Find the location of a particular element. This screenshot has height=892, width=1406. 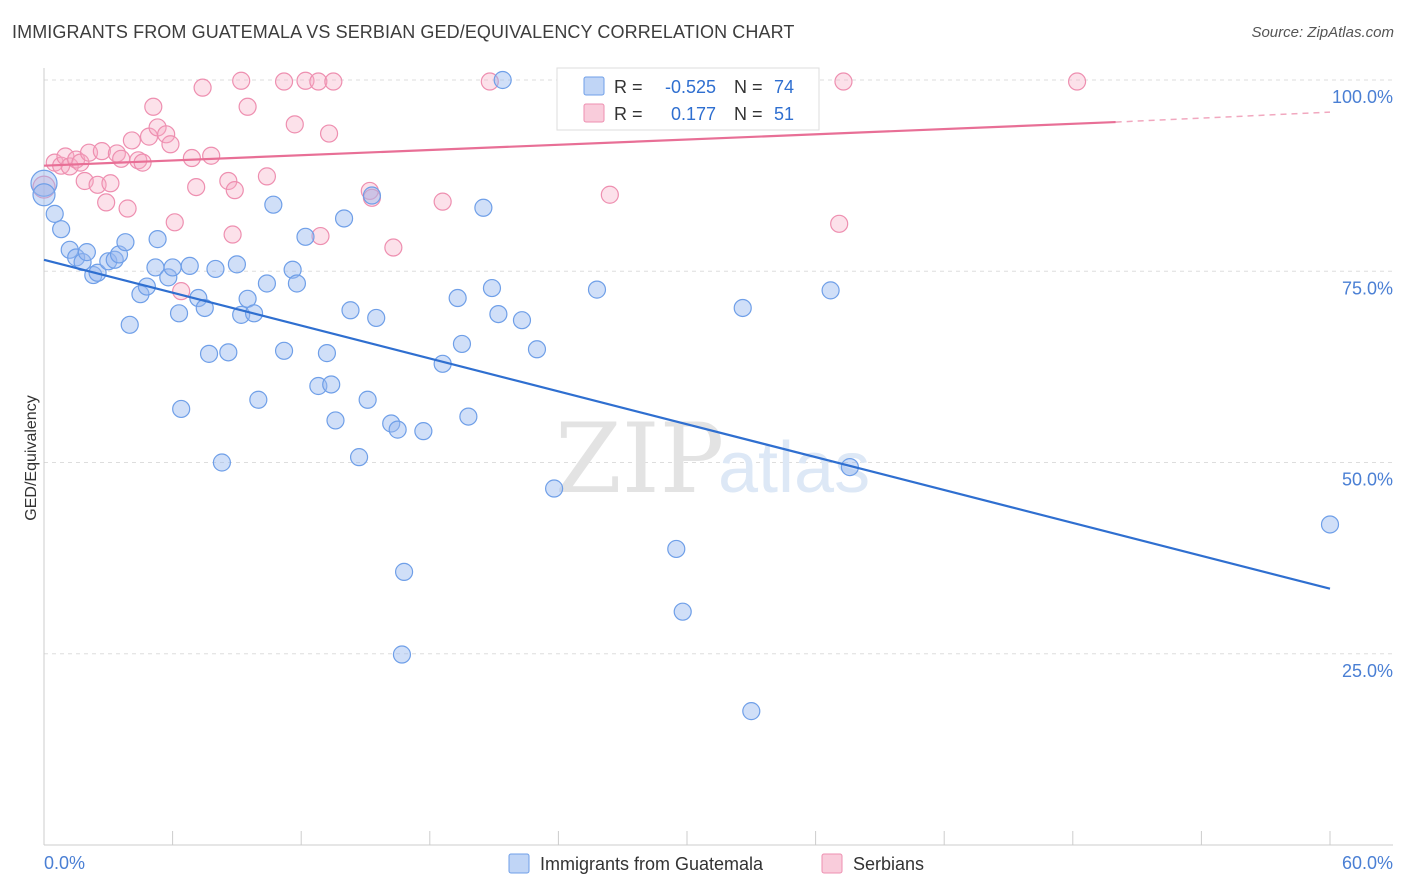

stats-n-value-2: 51 is located at coordinates (784, 114).